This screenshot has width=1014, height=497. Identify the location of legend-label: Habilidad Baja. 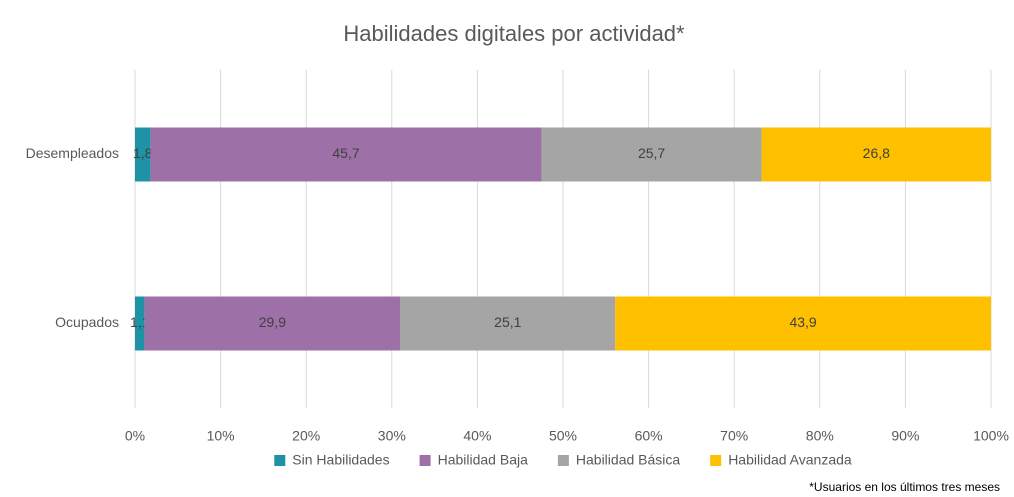
(483, 460).